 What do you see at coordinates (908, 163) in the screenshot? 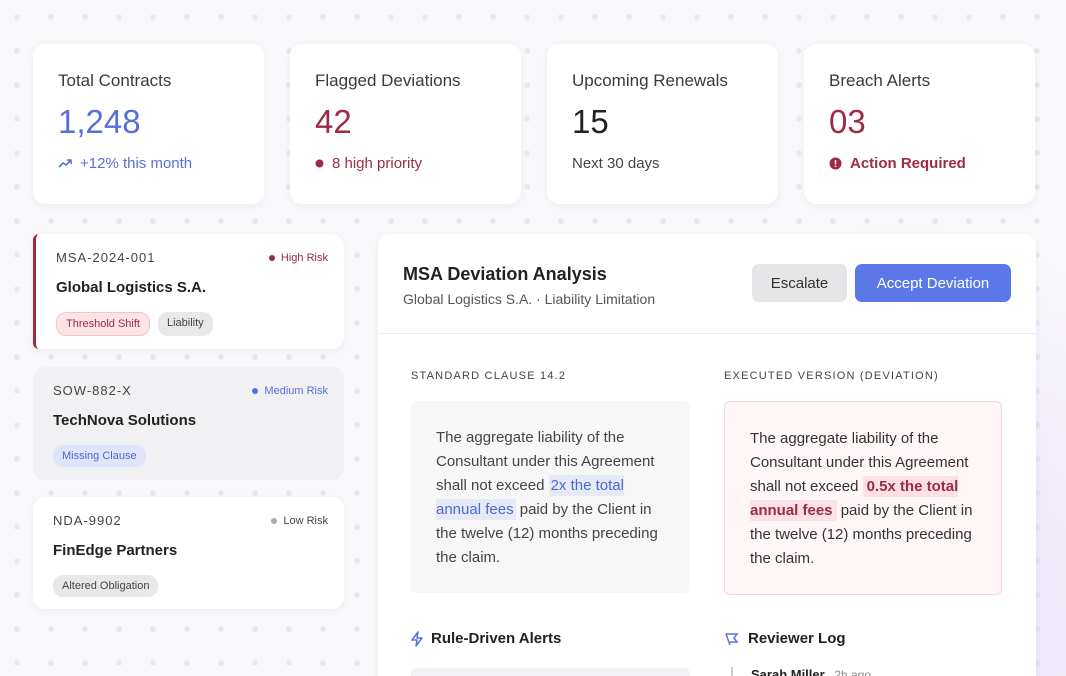
I see `stat-note: Action Required` at bounding box center [908, 163].